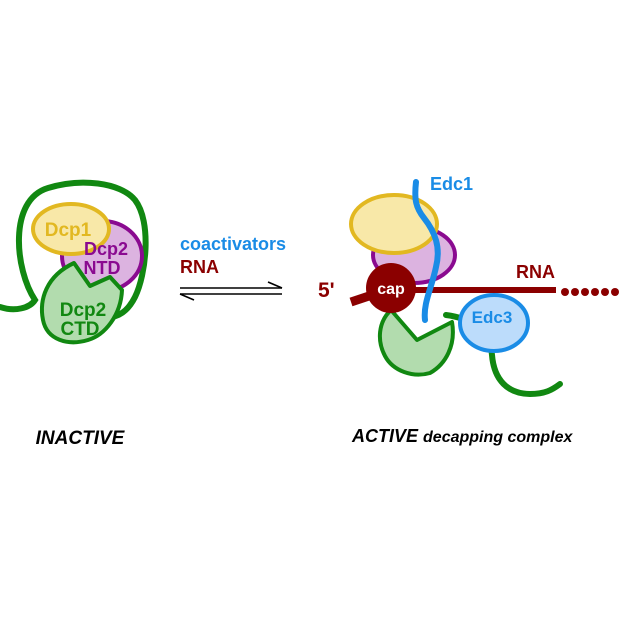  Describe the element at coordinates (187, 297) in the screenshot. I see `reverse-arrow-head` at that location.